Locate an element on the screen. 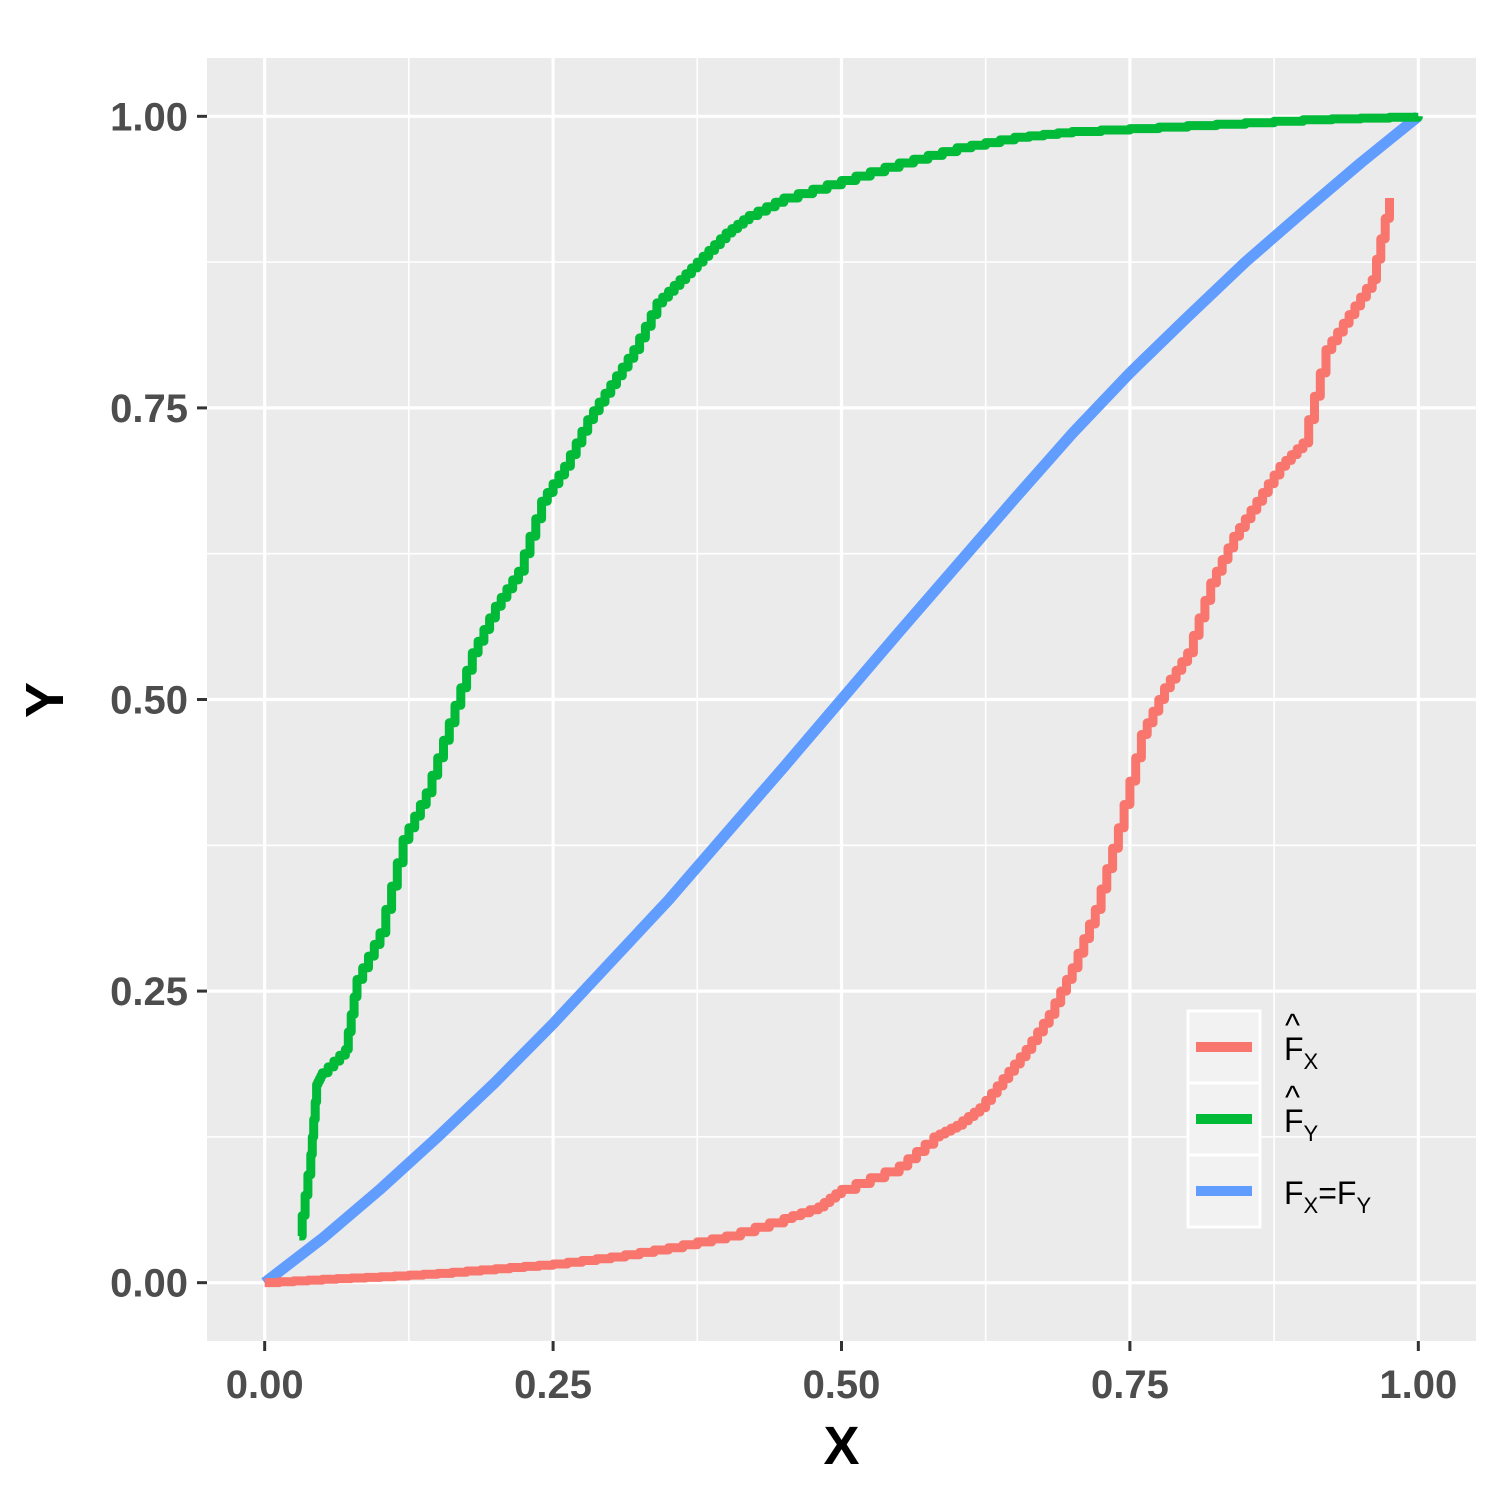  x-tick-label: 0.75 is located at coordinates (1130, 1385).